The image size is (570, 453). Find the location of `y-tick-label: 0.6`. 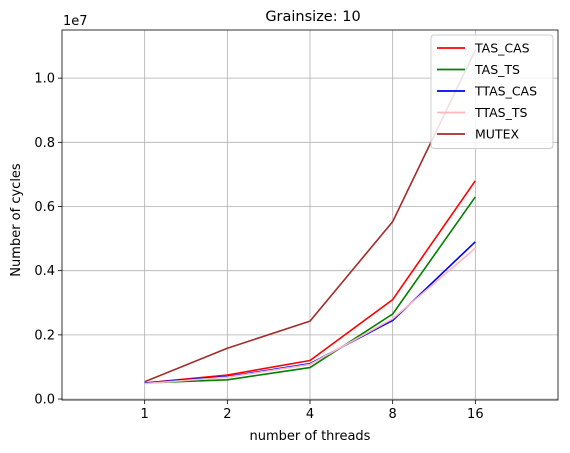

y-tick-label: 0.6 is located at coordinates (44, 207).